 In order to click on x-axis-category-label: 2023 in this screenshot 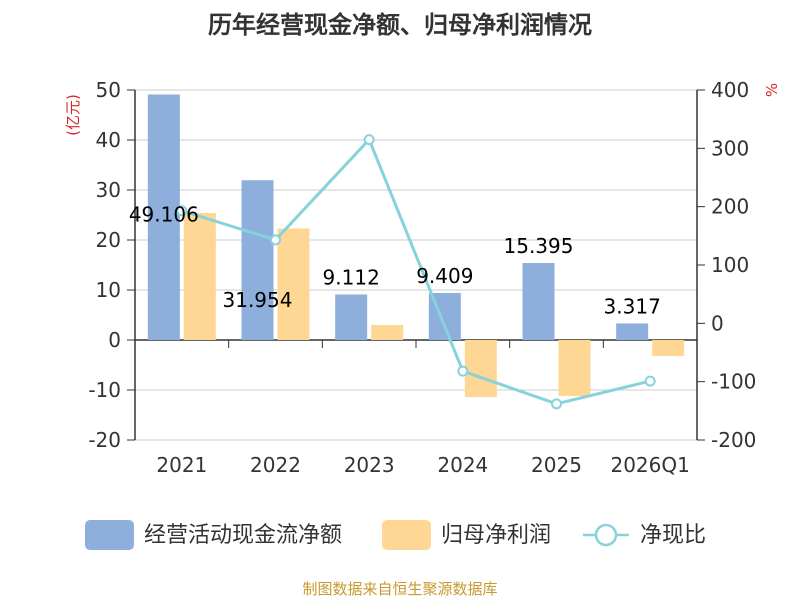, I will do `click(369, 465)`.